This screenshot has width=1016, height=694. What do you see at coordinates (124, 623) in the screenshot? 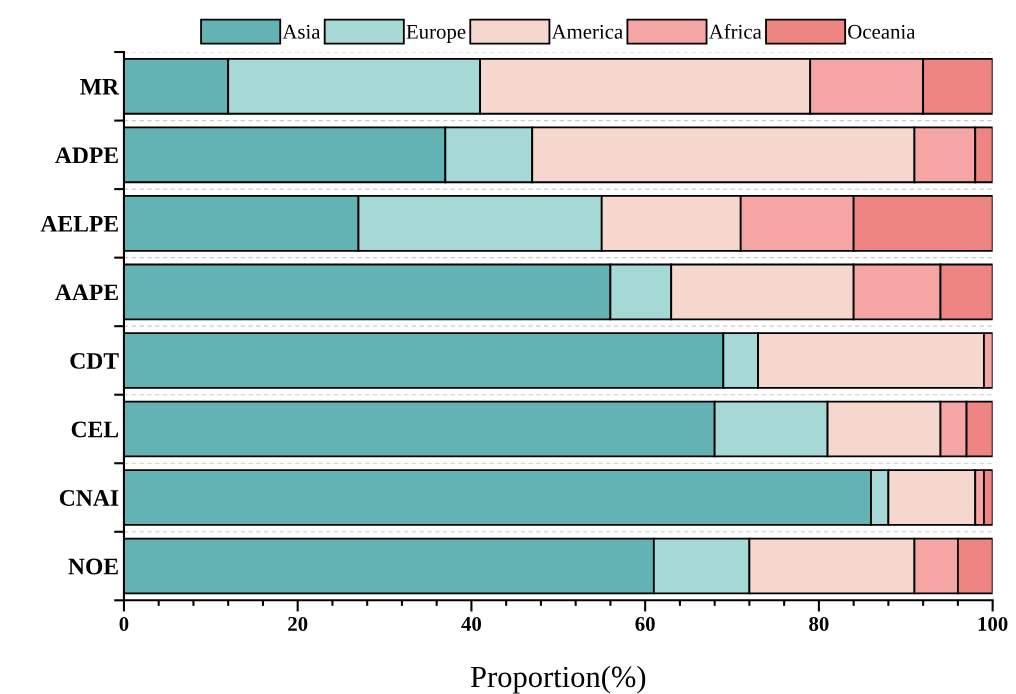
I see `x-tick-label: 0` at bounding box center [124, 623].